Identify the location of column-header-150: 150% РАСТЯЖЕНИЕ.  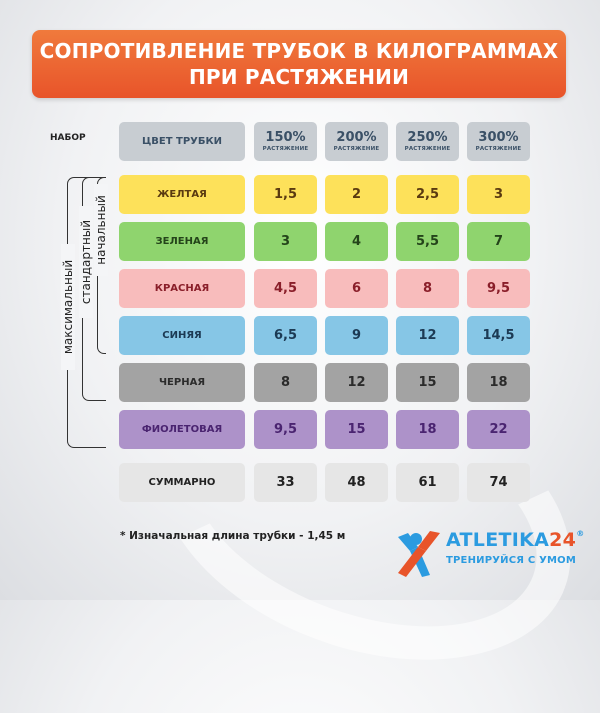
(285, 141).